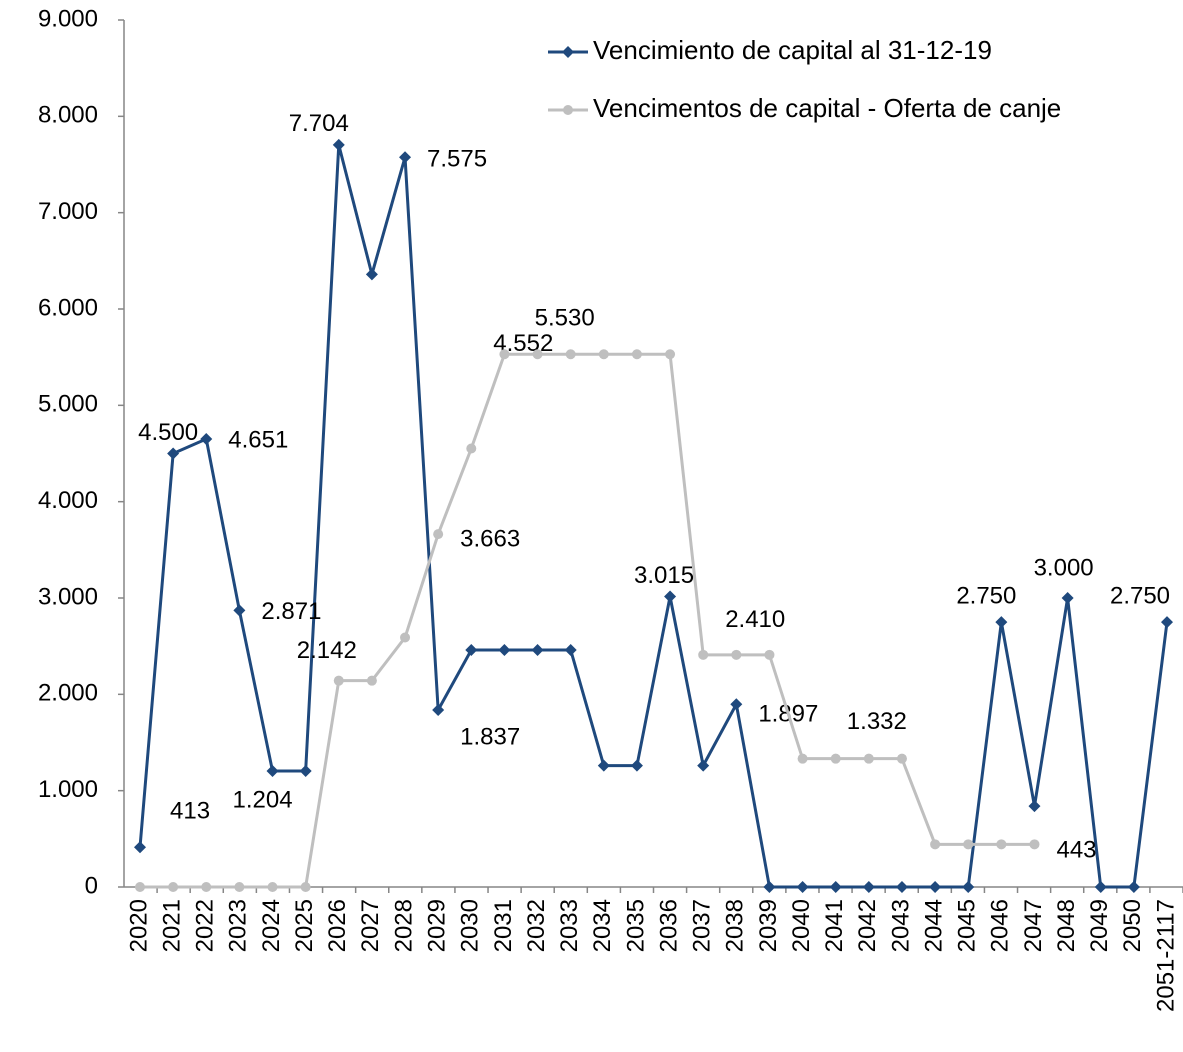 The width and height of the screenshot is (1183, 1052). Describe the element at coordinates (1064, 567) in the screenshot. I see `data-label: 3.000` at that location.